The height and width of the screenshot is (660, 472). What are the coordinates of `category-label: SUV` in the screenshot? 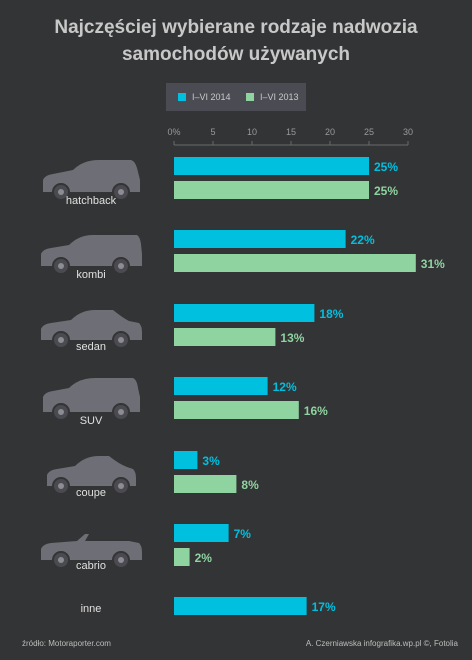 It's located at (91, 421).